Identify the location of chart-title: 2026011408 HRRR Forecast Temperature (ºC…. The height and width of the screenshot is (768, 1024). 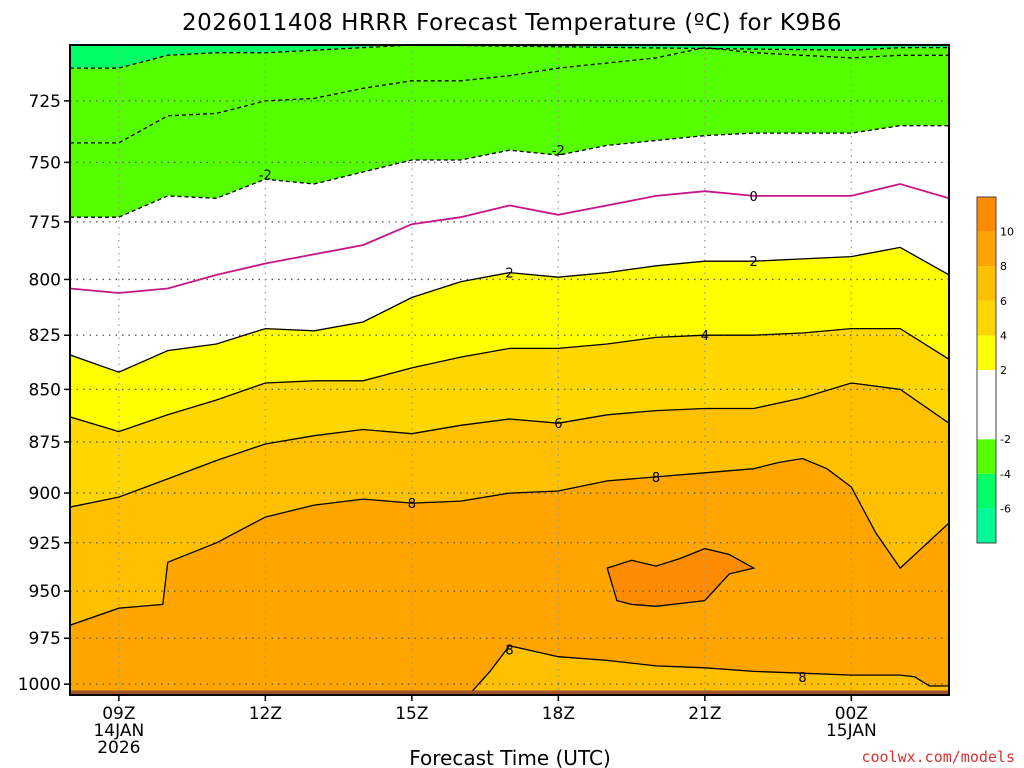
(512, 23).